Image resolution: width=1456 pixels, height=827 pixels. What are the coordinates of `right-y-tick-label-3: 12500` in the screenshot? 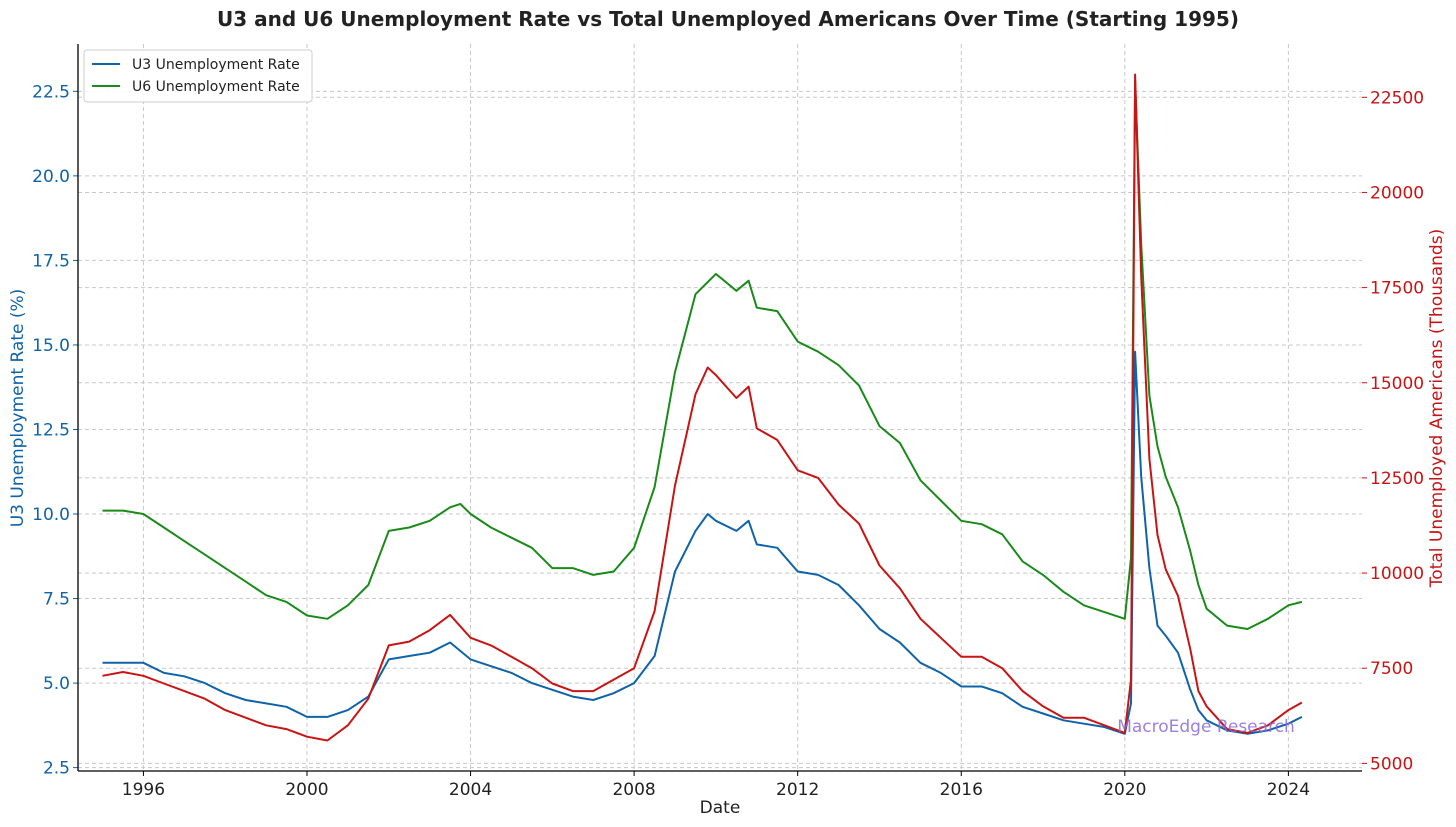 It's located at (1397, 479).